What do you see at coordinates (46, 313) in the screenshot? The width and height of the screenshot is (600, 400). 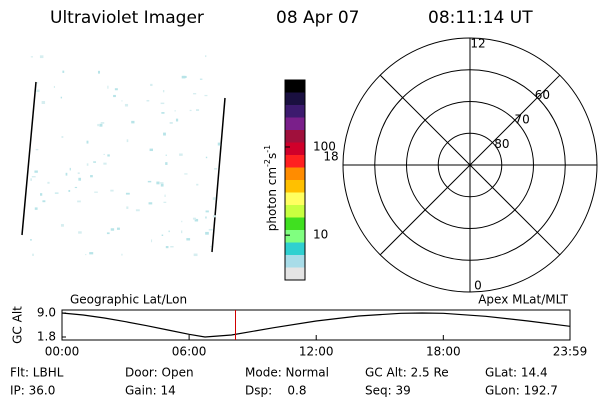 I see `y-tick-label: 9.0` at bounding box center [46, 313].